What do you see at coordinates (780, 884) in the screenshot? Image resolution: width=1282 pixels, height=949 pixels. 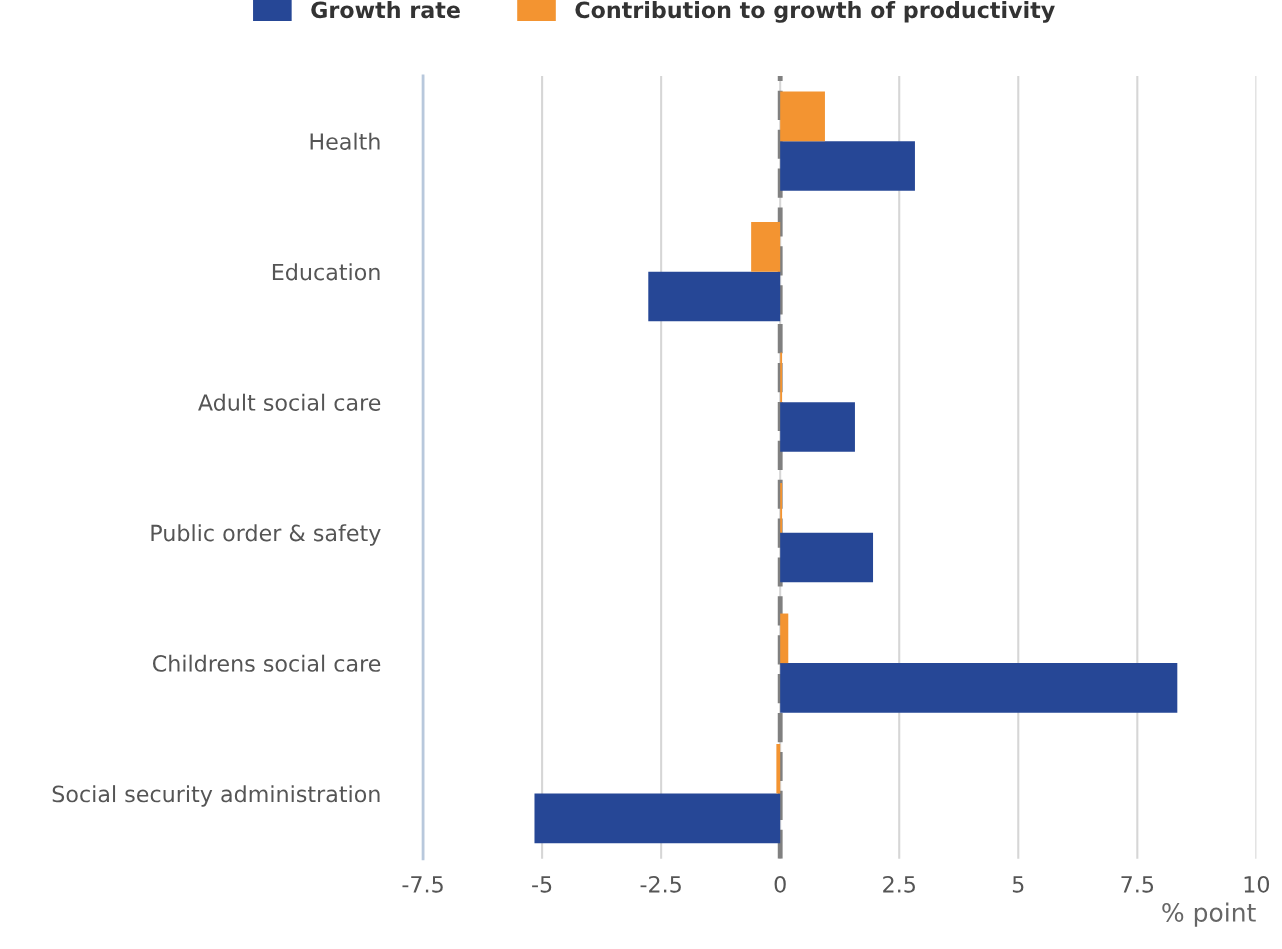 I see `x-tick-label: 0` at bounding box center [780, 884].